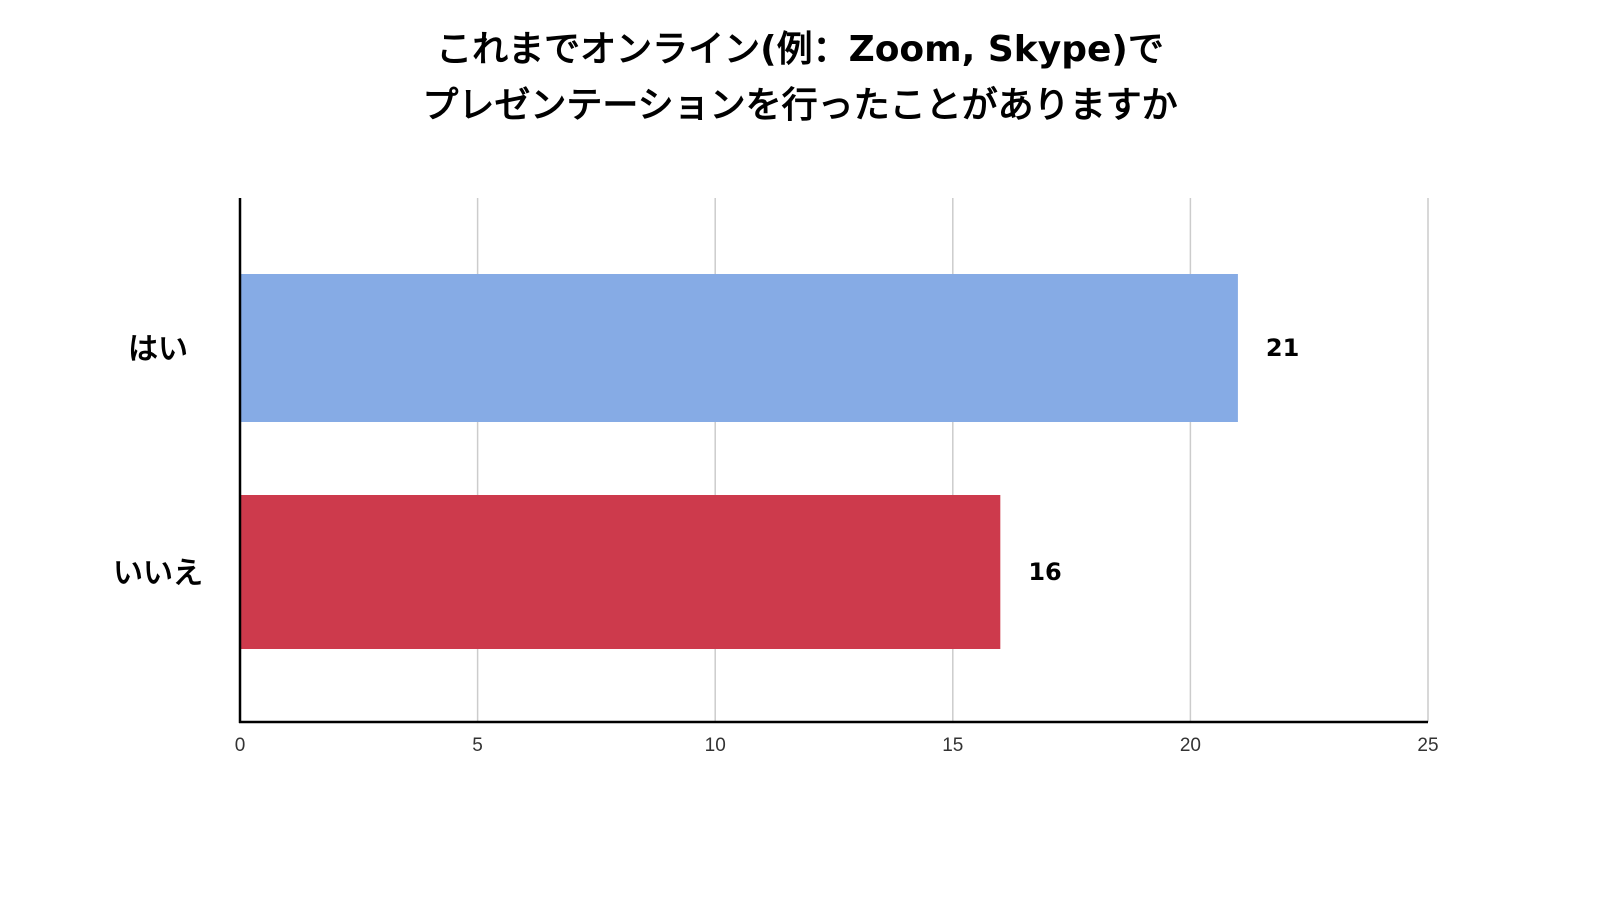 The width and height of the screenshot is (1600, 900). I want to click on category-label: はい, so click(158, 349).